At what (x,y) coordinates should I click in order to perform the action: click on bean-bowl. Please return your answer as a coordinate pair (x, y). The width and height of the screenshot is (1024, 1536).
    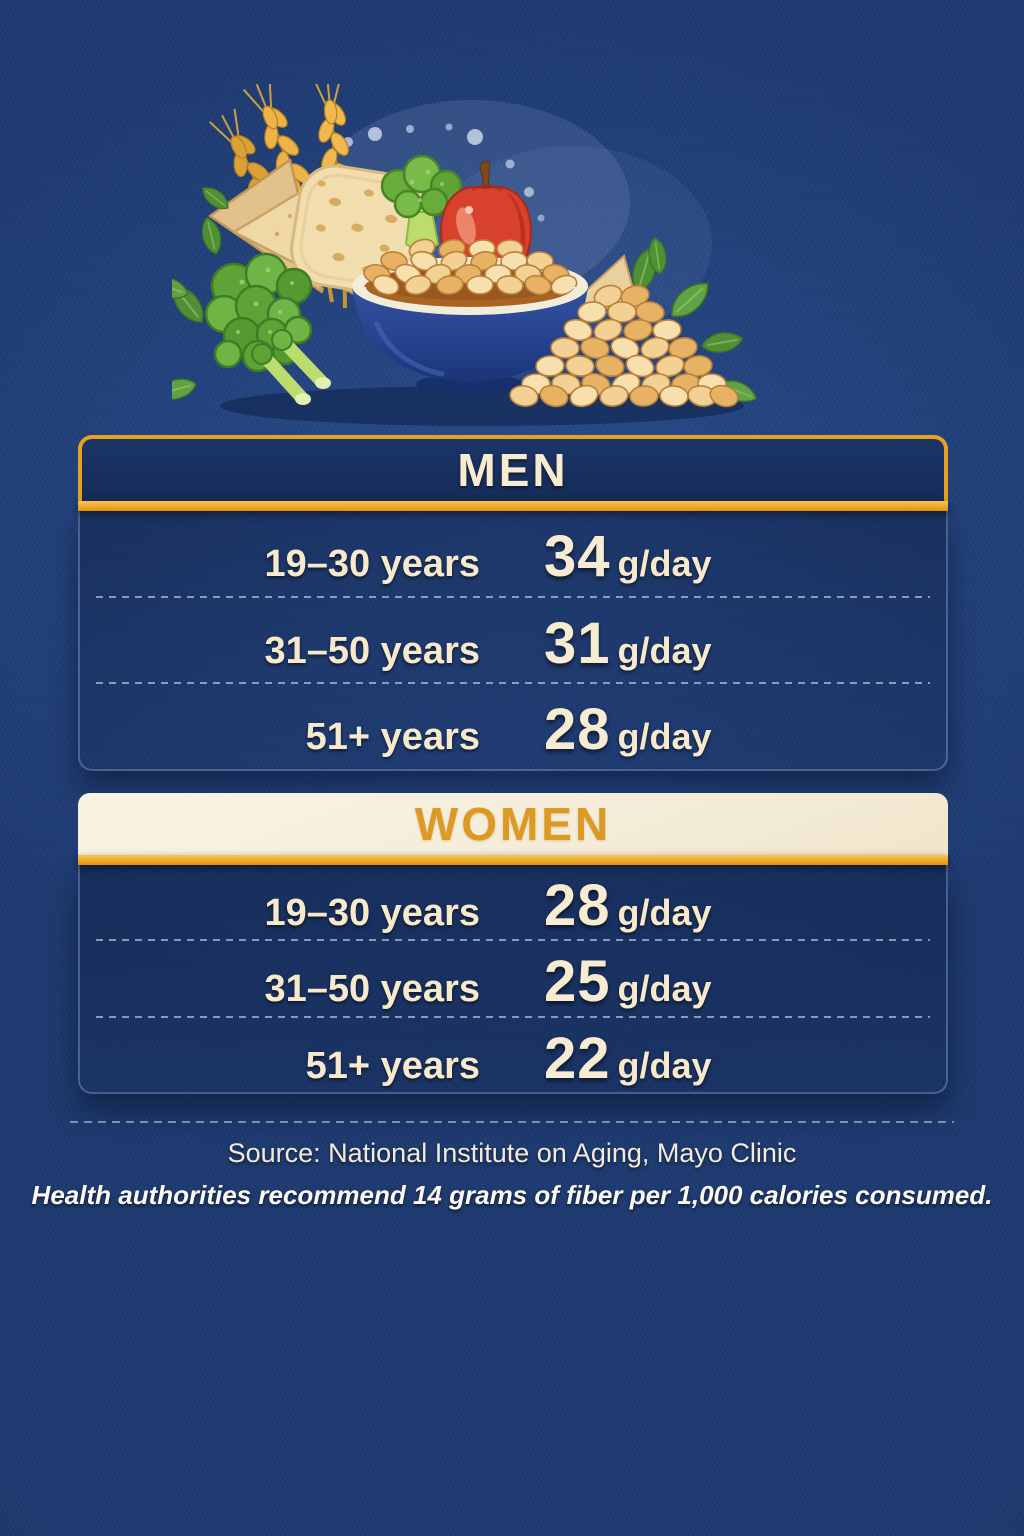
    Looking at the image, I should click on (470, 316).